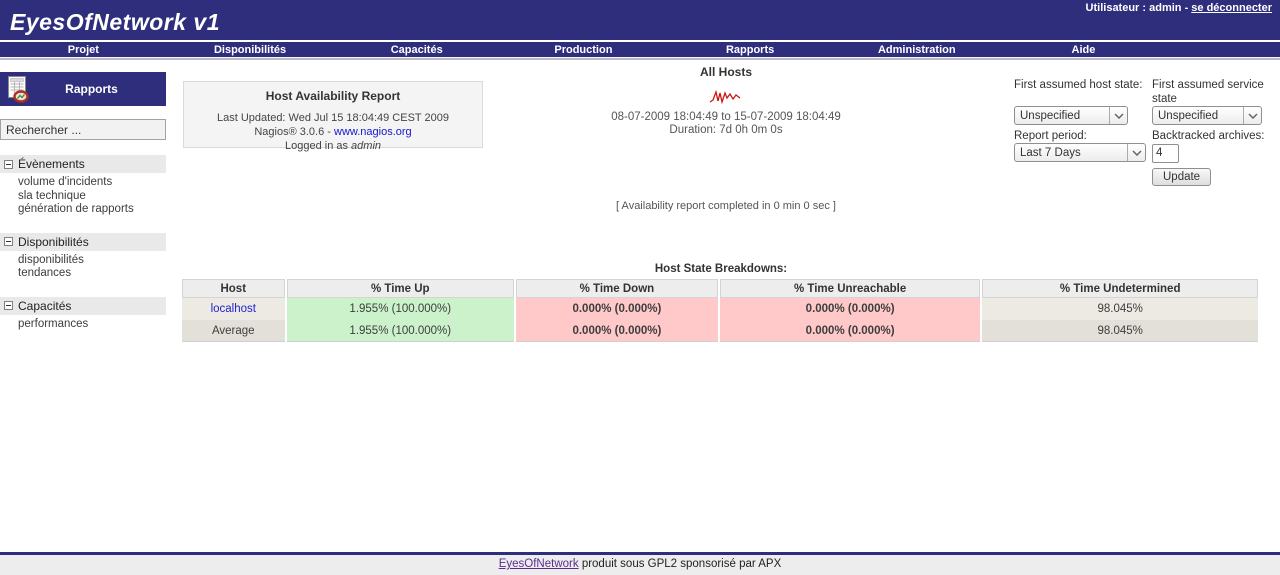 This screenshot has width=1280, height=575. I want to click on first-host-state-value: Unspecified, so click(1050, 115).